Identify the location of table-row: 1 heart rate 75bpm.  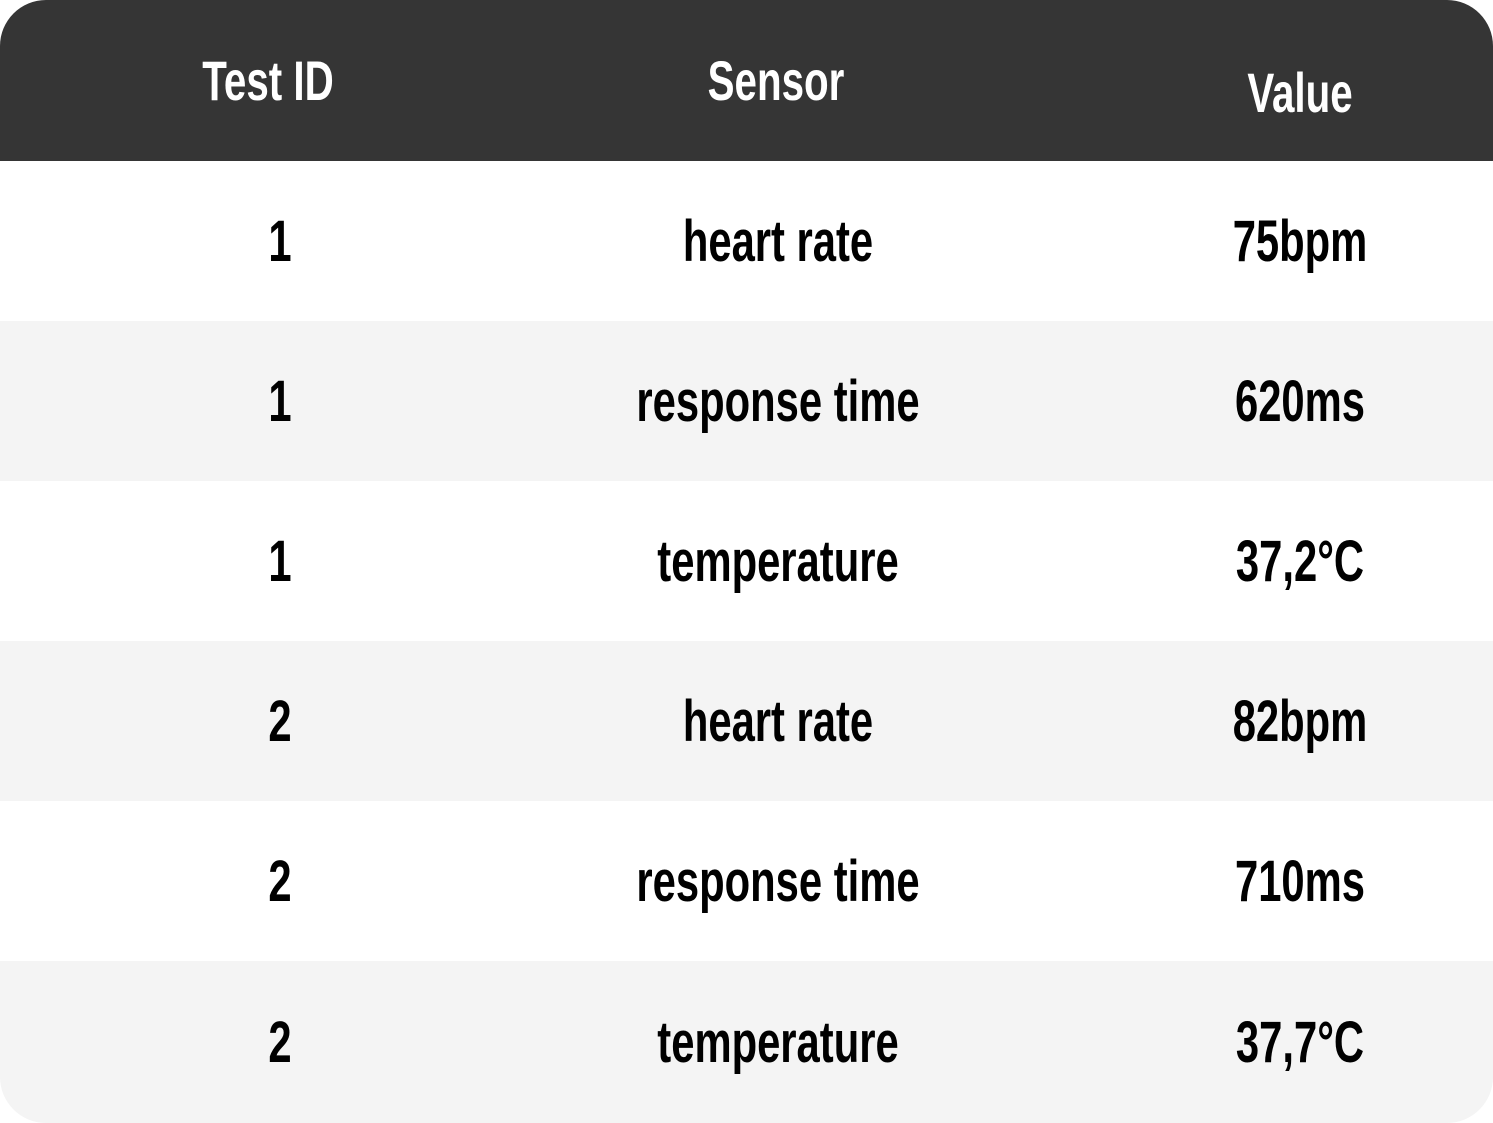
(746, 241).